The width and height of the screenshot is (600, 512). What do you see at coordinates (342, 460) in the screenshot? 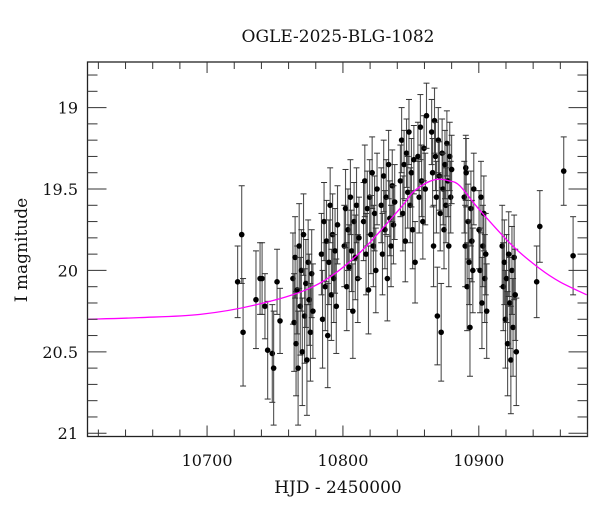
I see `x-tick-label: 10800` at bounding box center [342, 460].